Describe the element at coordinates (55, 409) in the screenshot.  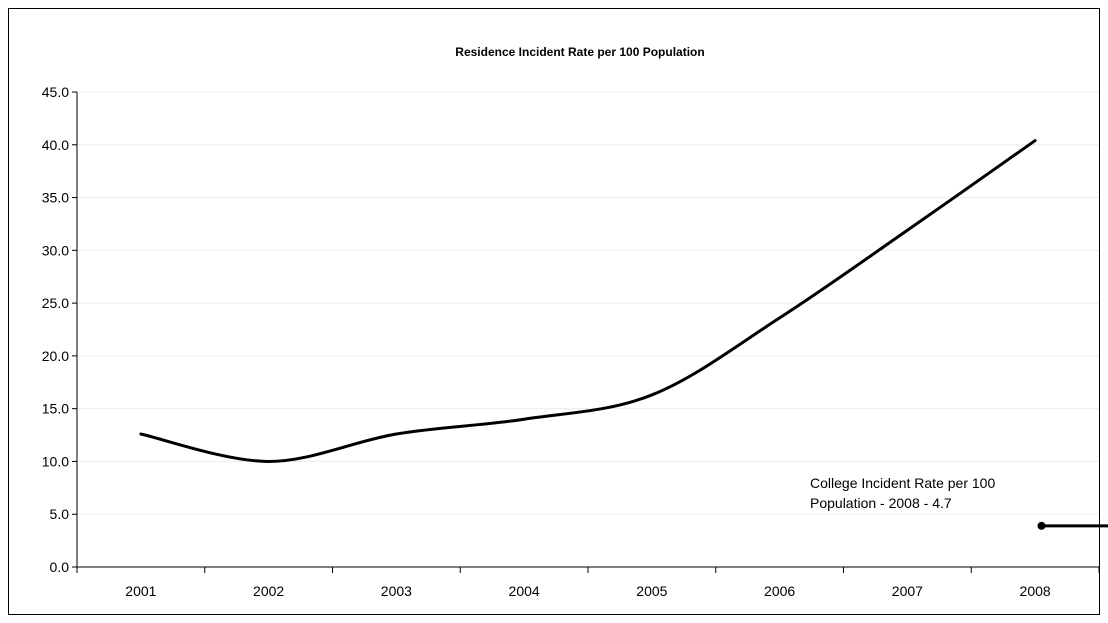
I see `y-tick-label: 15.0` at that location.